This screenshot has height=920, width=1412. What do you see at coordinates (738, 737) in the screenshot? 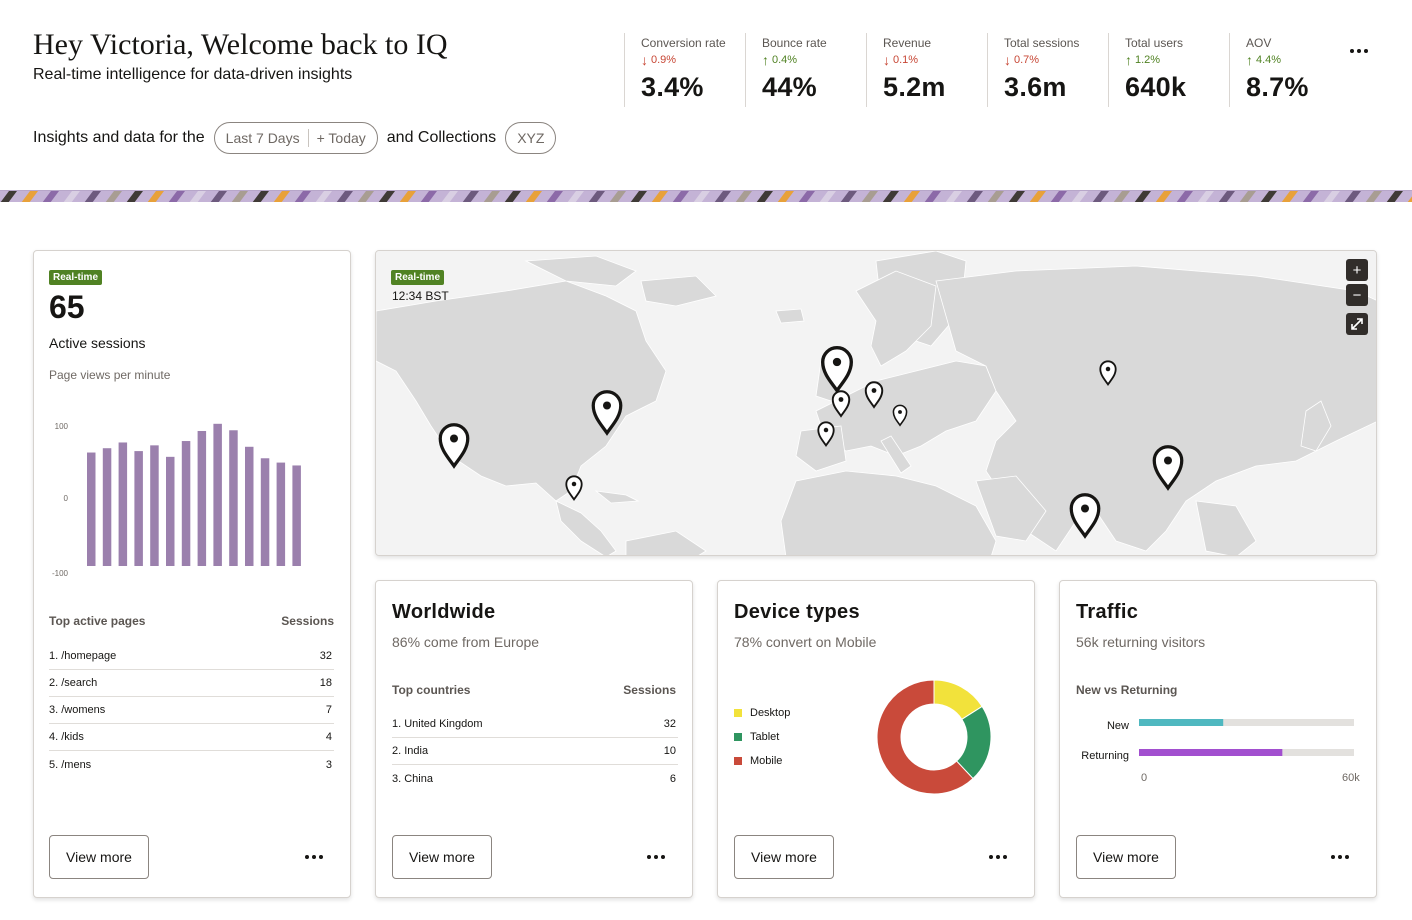
I see `legend-swatch` at bounding box center [738, 737].